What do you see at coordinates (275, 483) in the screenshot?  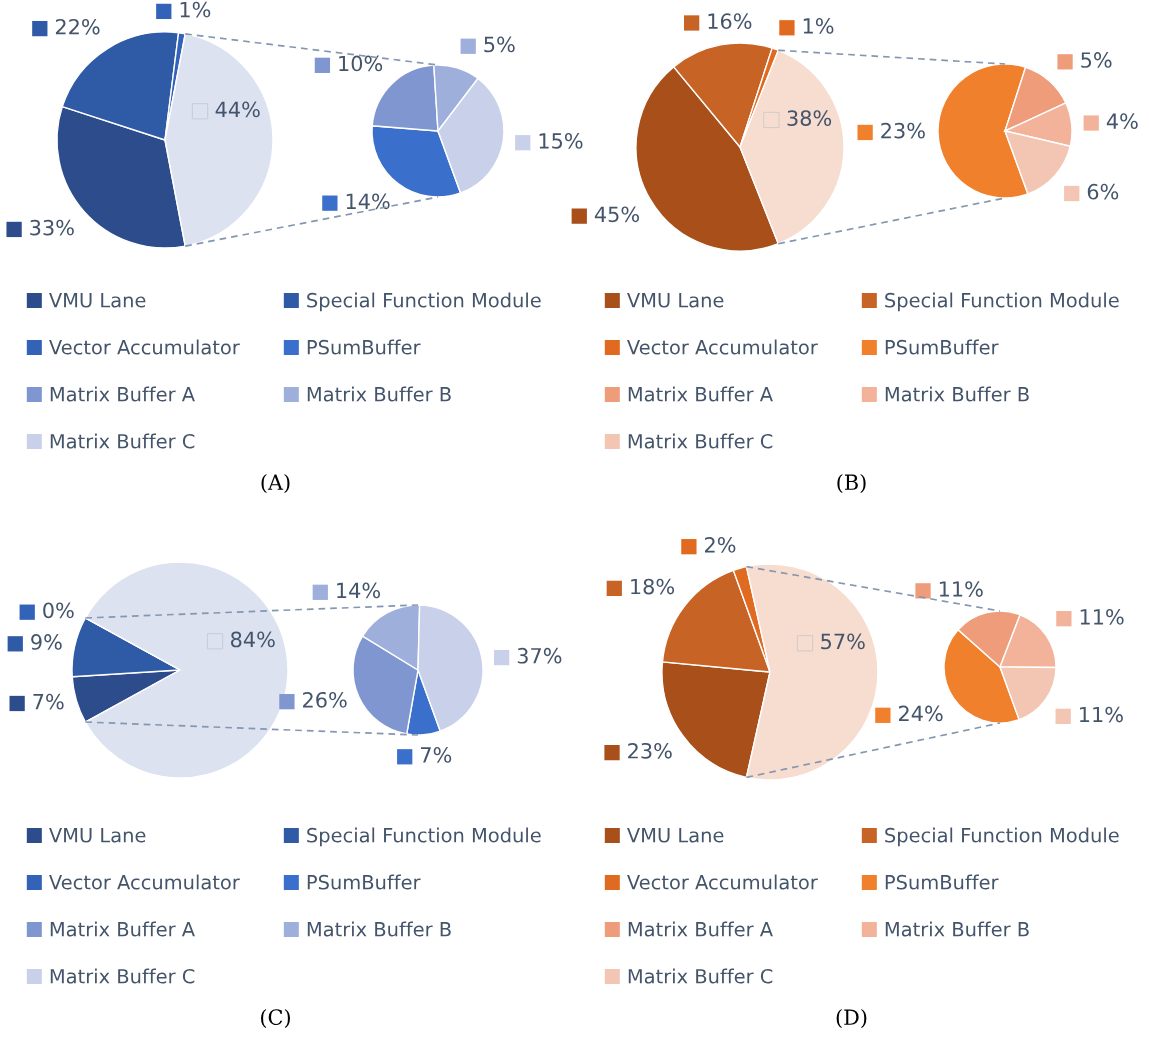 I see `text: (A)` at bounding box center [275, 483].